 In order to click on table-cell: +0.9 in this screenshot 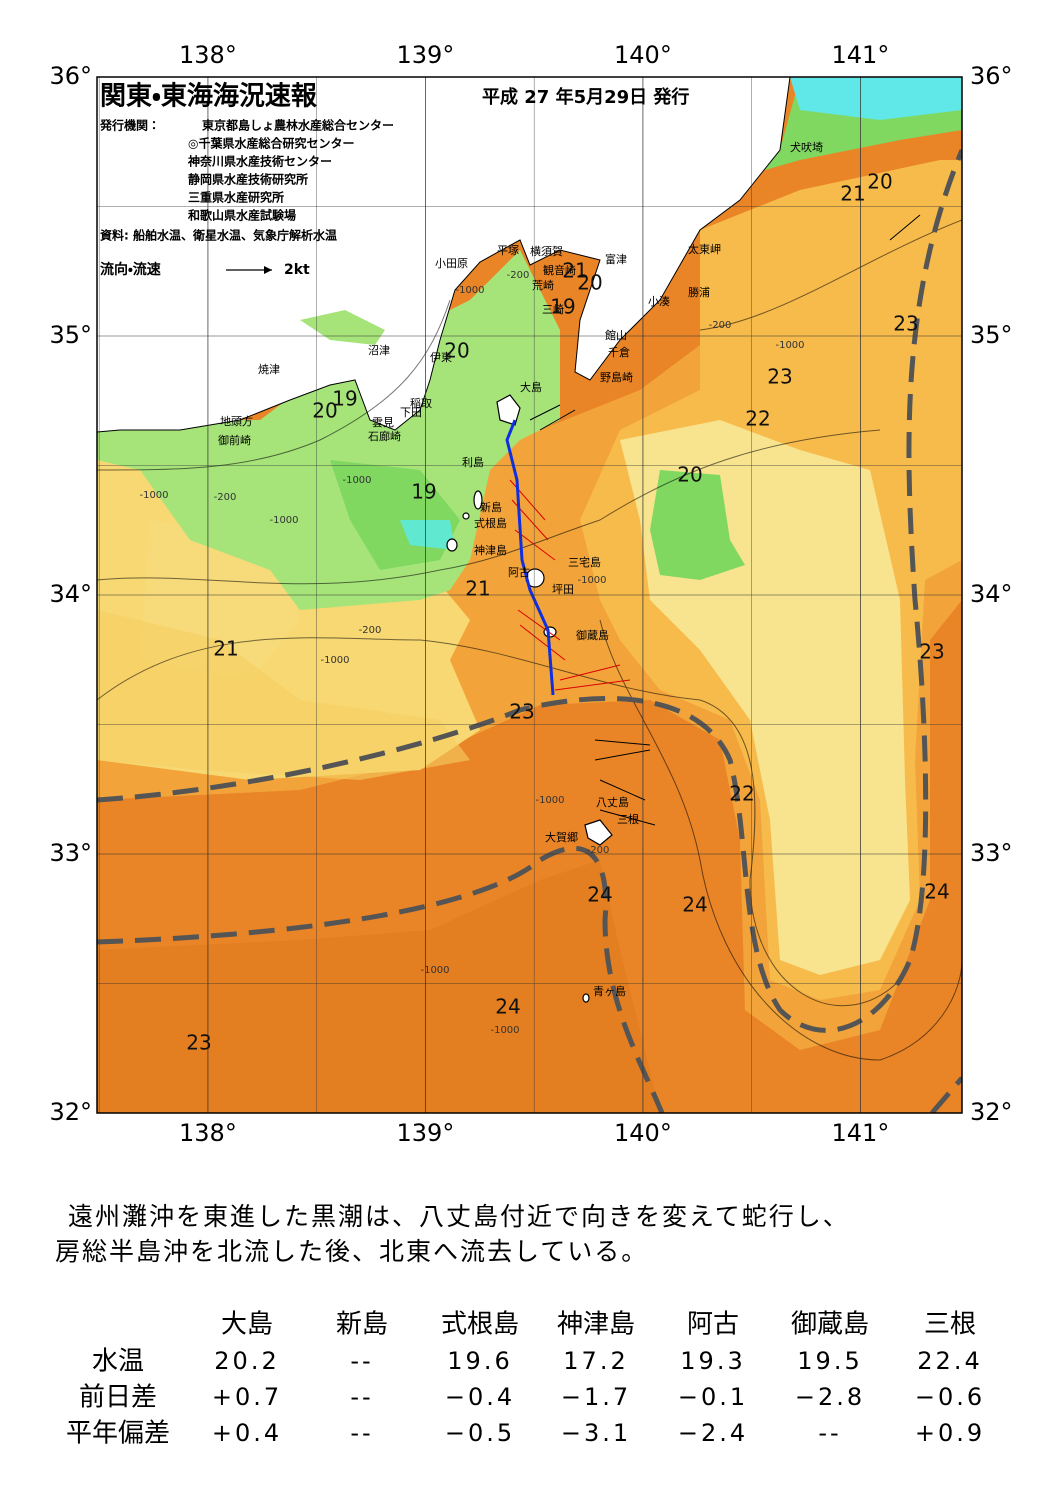, I will do `click(950, 1433)`.